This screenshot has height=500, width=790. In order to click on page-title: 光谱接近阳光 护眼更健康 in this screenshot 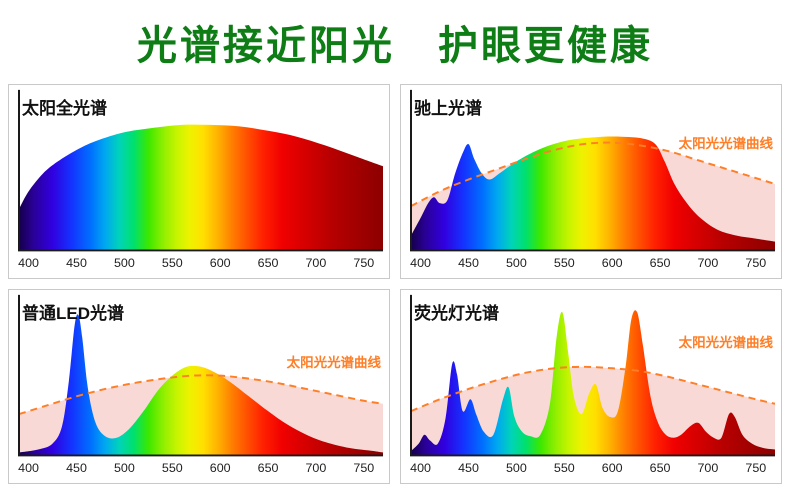, I will do `click(395, 46)`.